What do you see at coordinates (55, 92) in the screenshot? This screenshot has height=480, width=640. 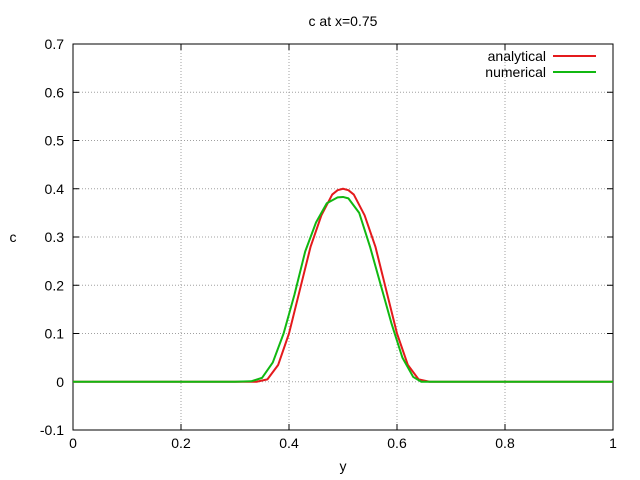 I see `y-tick-label: 0.6` at bounding box center [55, 92].